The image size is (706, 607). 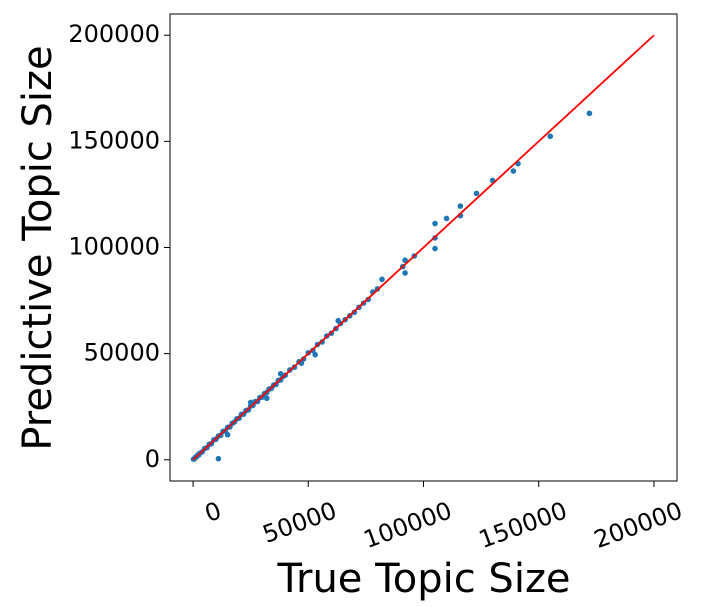 I want to click on x-axis-title: True Topic Size, so click(x=423, y=579).